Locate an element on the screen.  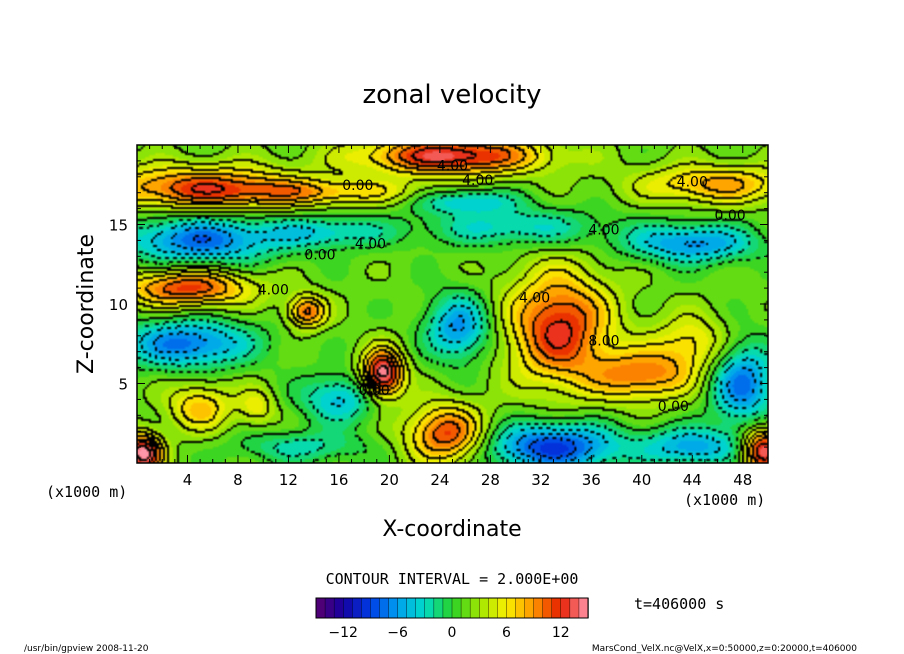
x-tick-label: 20 is located at coordinates (389, 480).